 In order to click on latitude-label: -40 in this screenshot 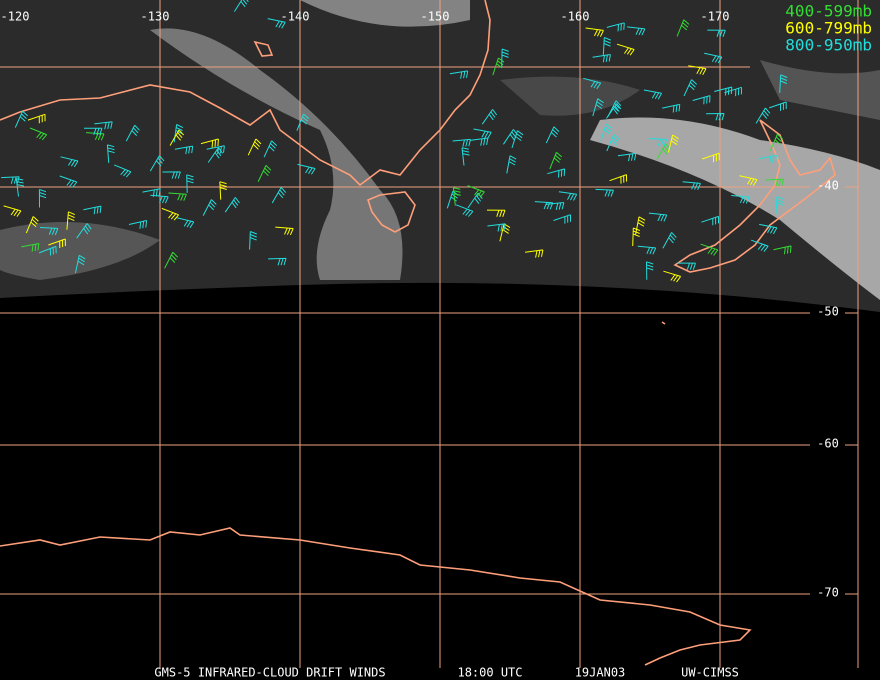, I will do `click(828, 186)`.